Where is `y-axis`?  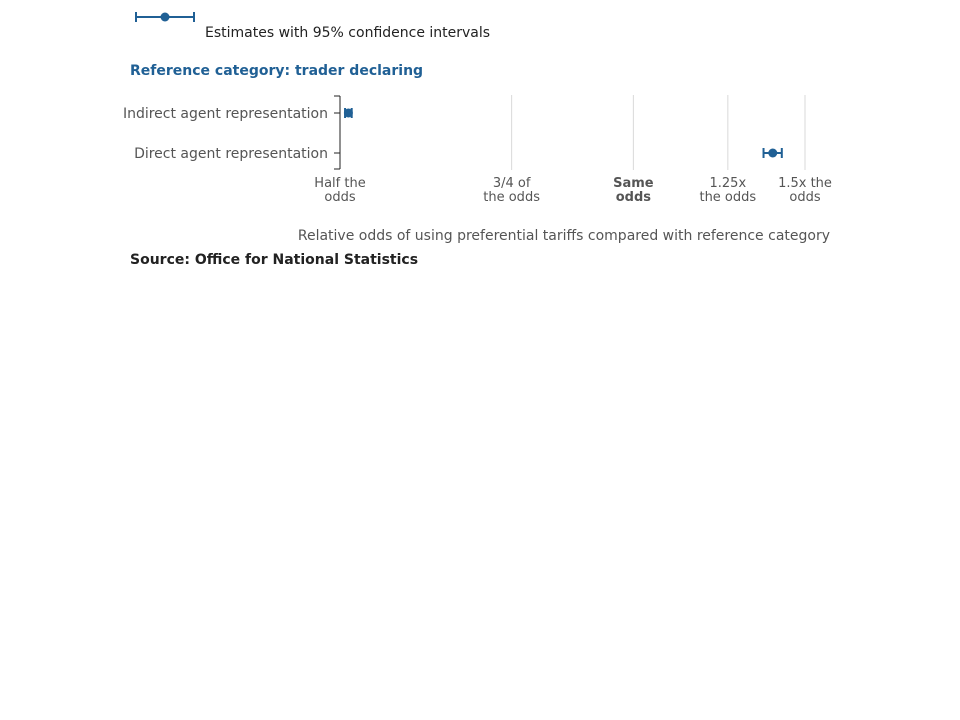 y-axis is located at coordinates (337, 132).